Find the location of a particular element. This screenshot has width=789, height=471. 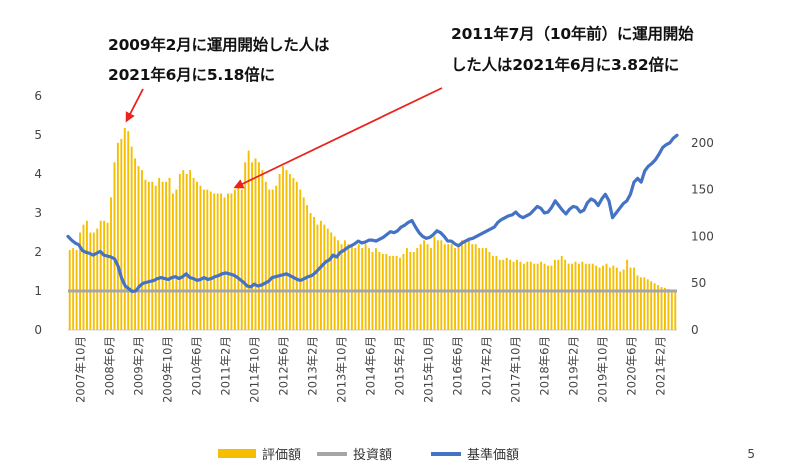

legend-swatch-bar is located at coordinates (237, 453).